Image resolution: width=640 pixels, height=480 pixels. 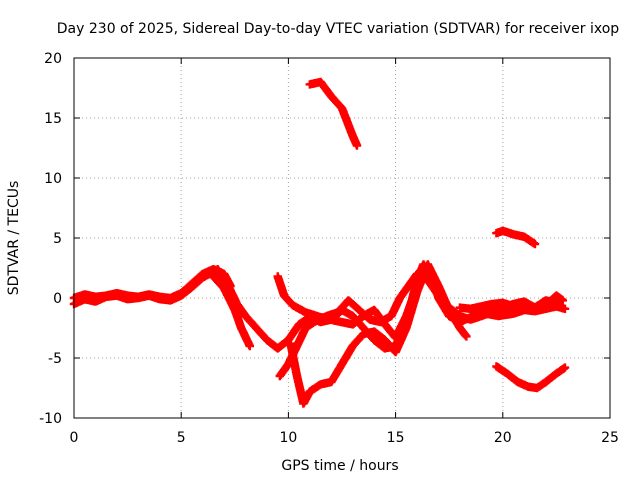 What do you see at coordinates (14, 238) in the screenshot?
I see `y-axis-label: SDTVAR / TECUs` at bounding box center [14, 238].